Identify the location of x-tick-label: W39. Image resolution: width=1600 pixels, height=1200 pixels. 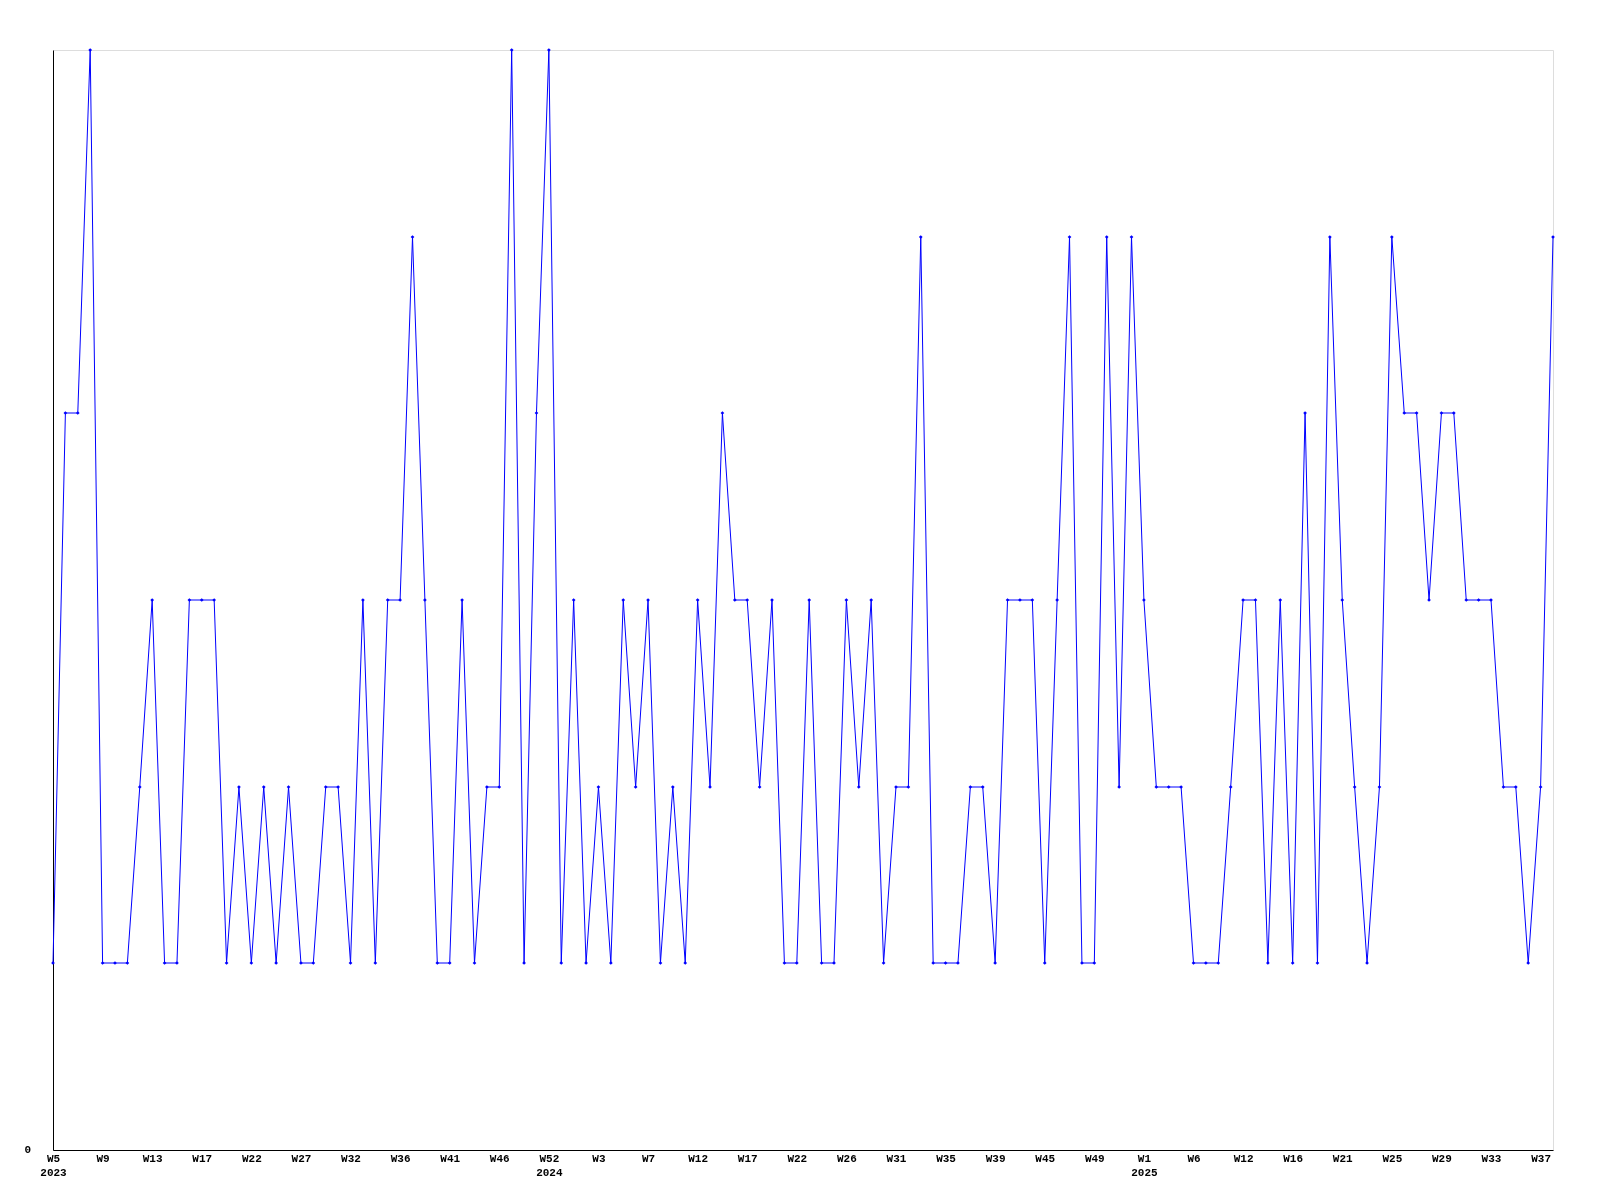
(995, 1158).